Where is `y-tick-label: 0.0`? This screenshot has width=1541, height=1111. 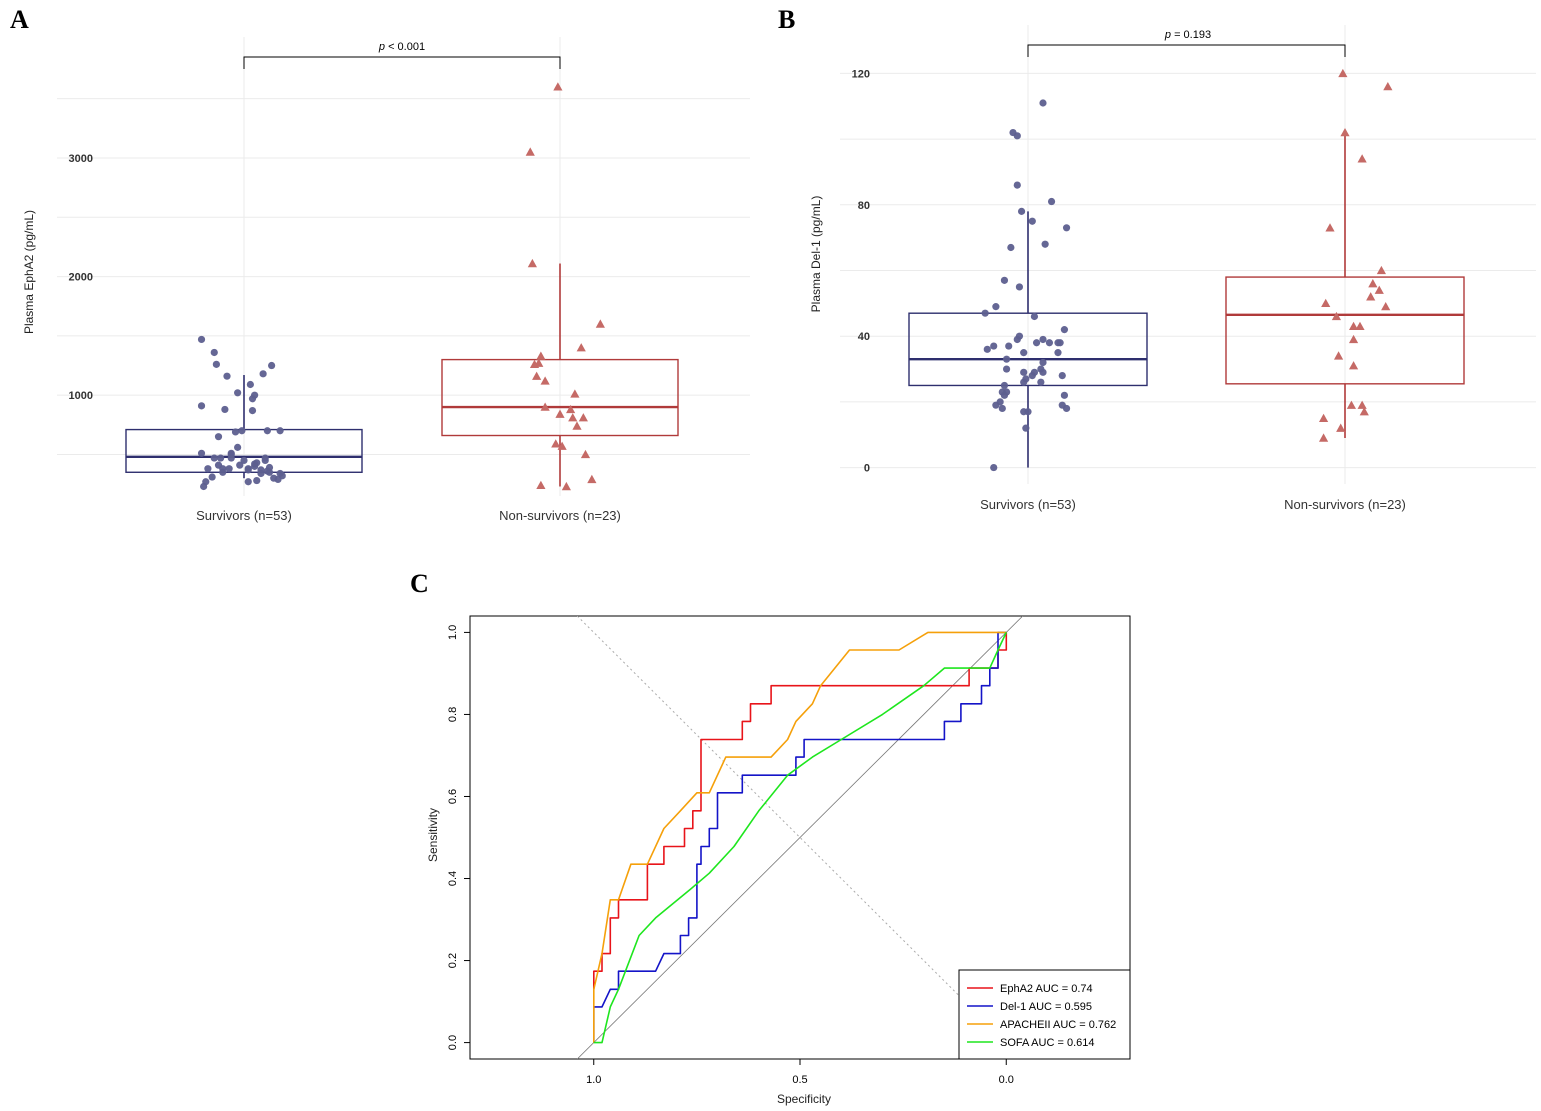 y-tick-label: 0.0 is located at coordinates (453, 1042).